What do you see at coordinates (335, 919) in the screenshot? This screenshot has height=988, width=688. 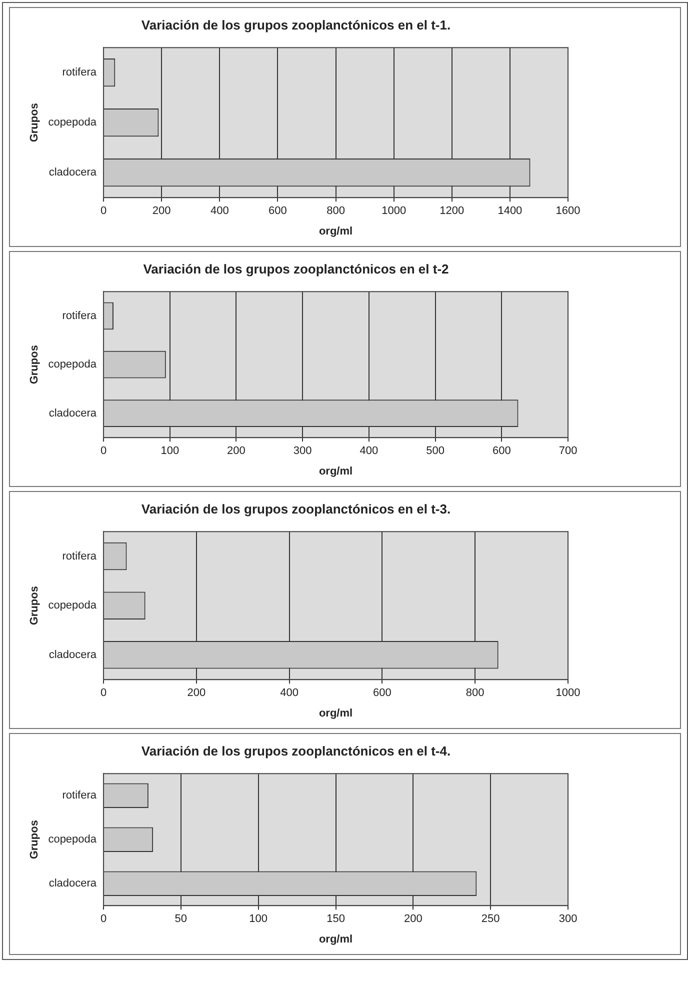 I see `x-tick-label: 150` at bounding box center [335, 919].